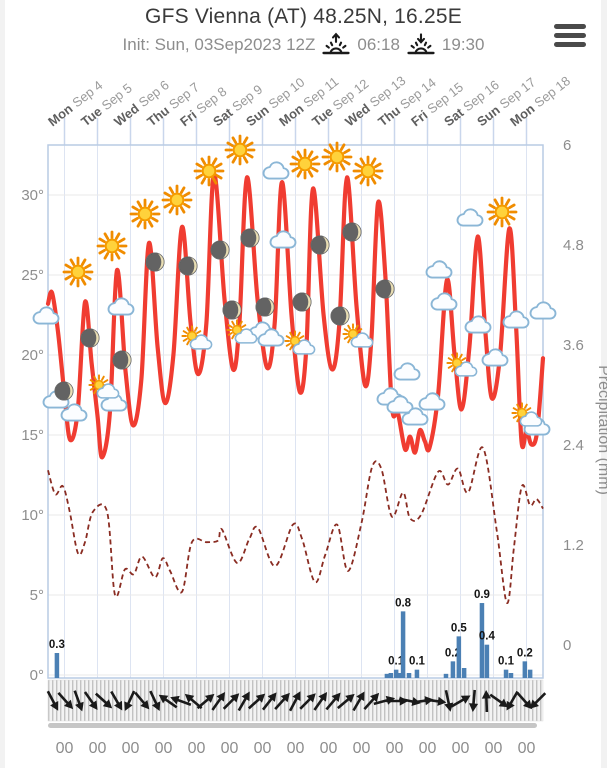 The image size is (607, 768). What do you see at coordinates (2, 384) in the screenshot?
I see `page-left-margin` at bounding box center [2, 384].